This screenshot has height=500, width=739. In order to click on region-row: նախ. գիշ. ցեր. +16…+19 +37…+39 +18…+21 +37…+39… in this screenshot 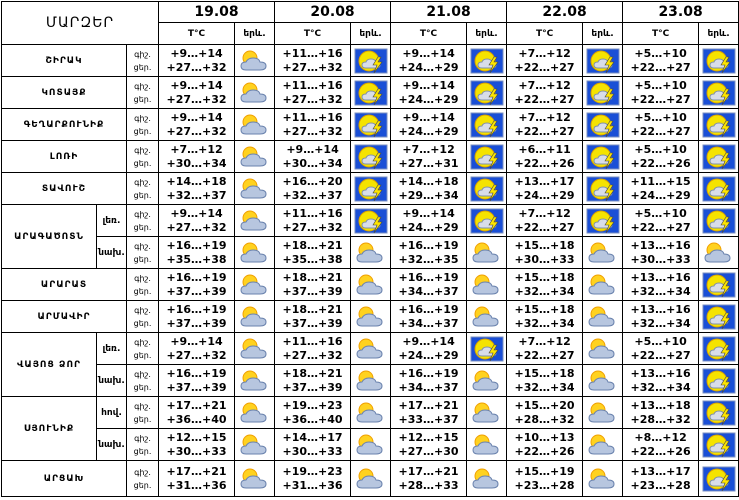, I will do `click(370, 380)`.